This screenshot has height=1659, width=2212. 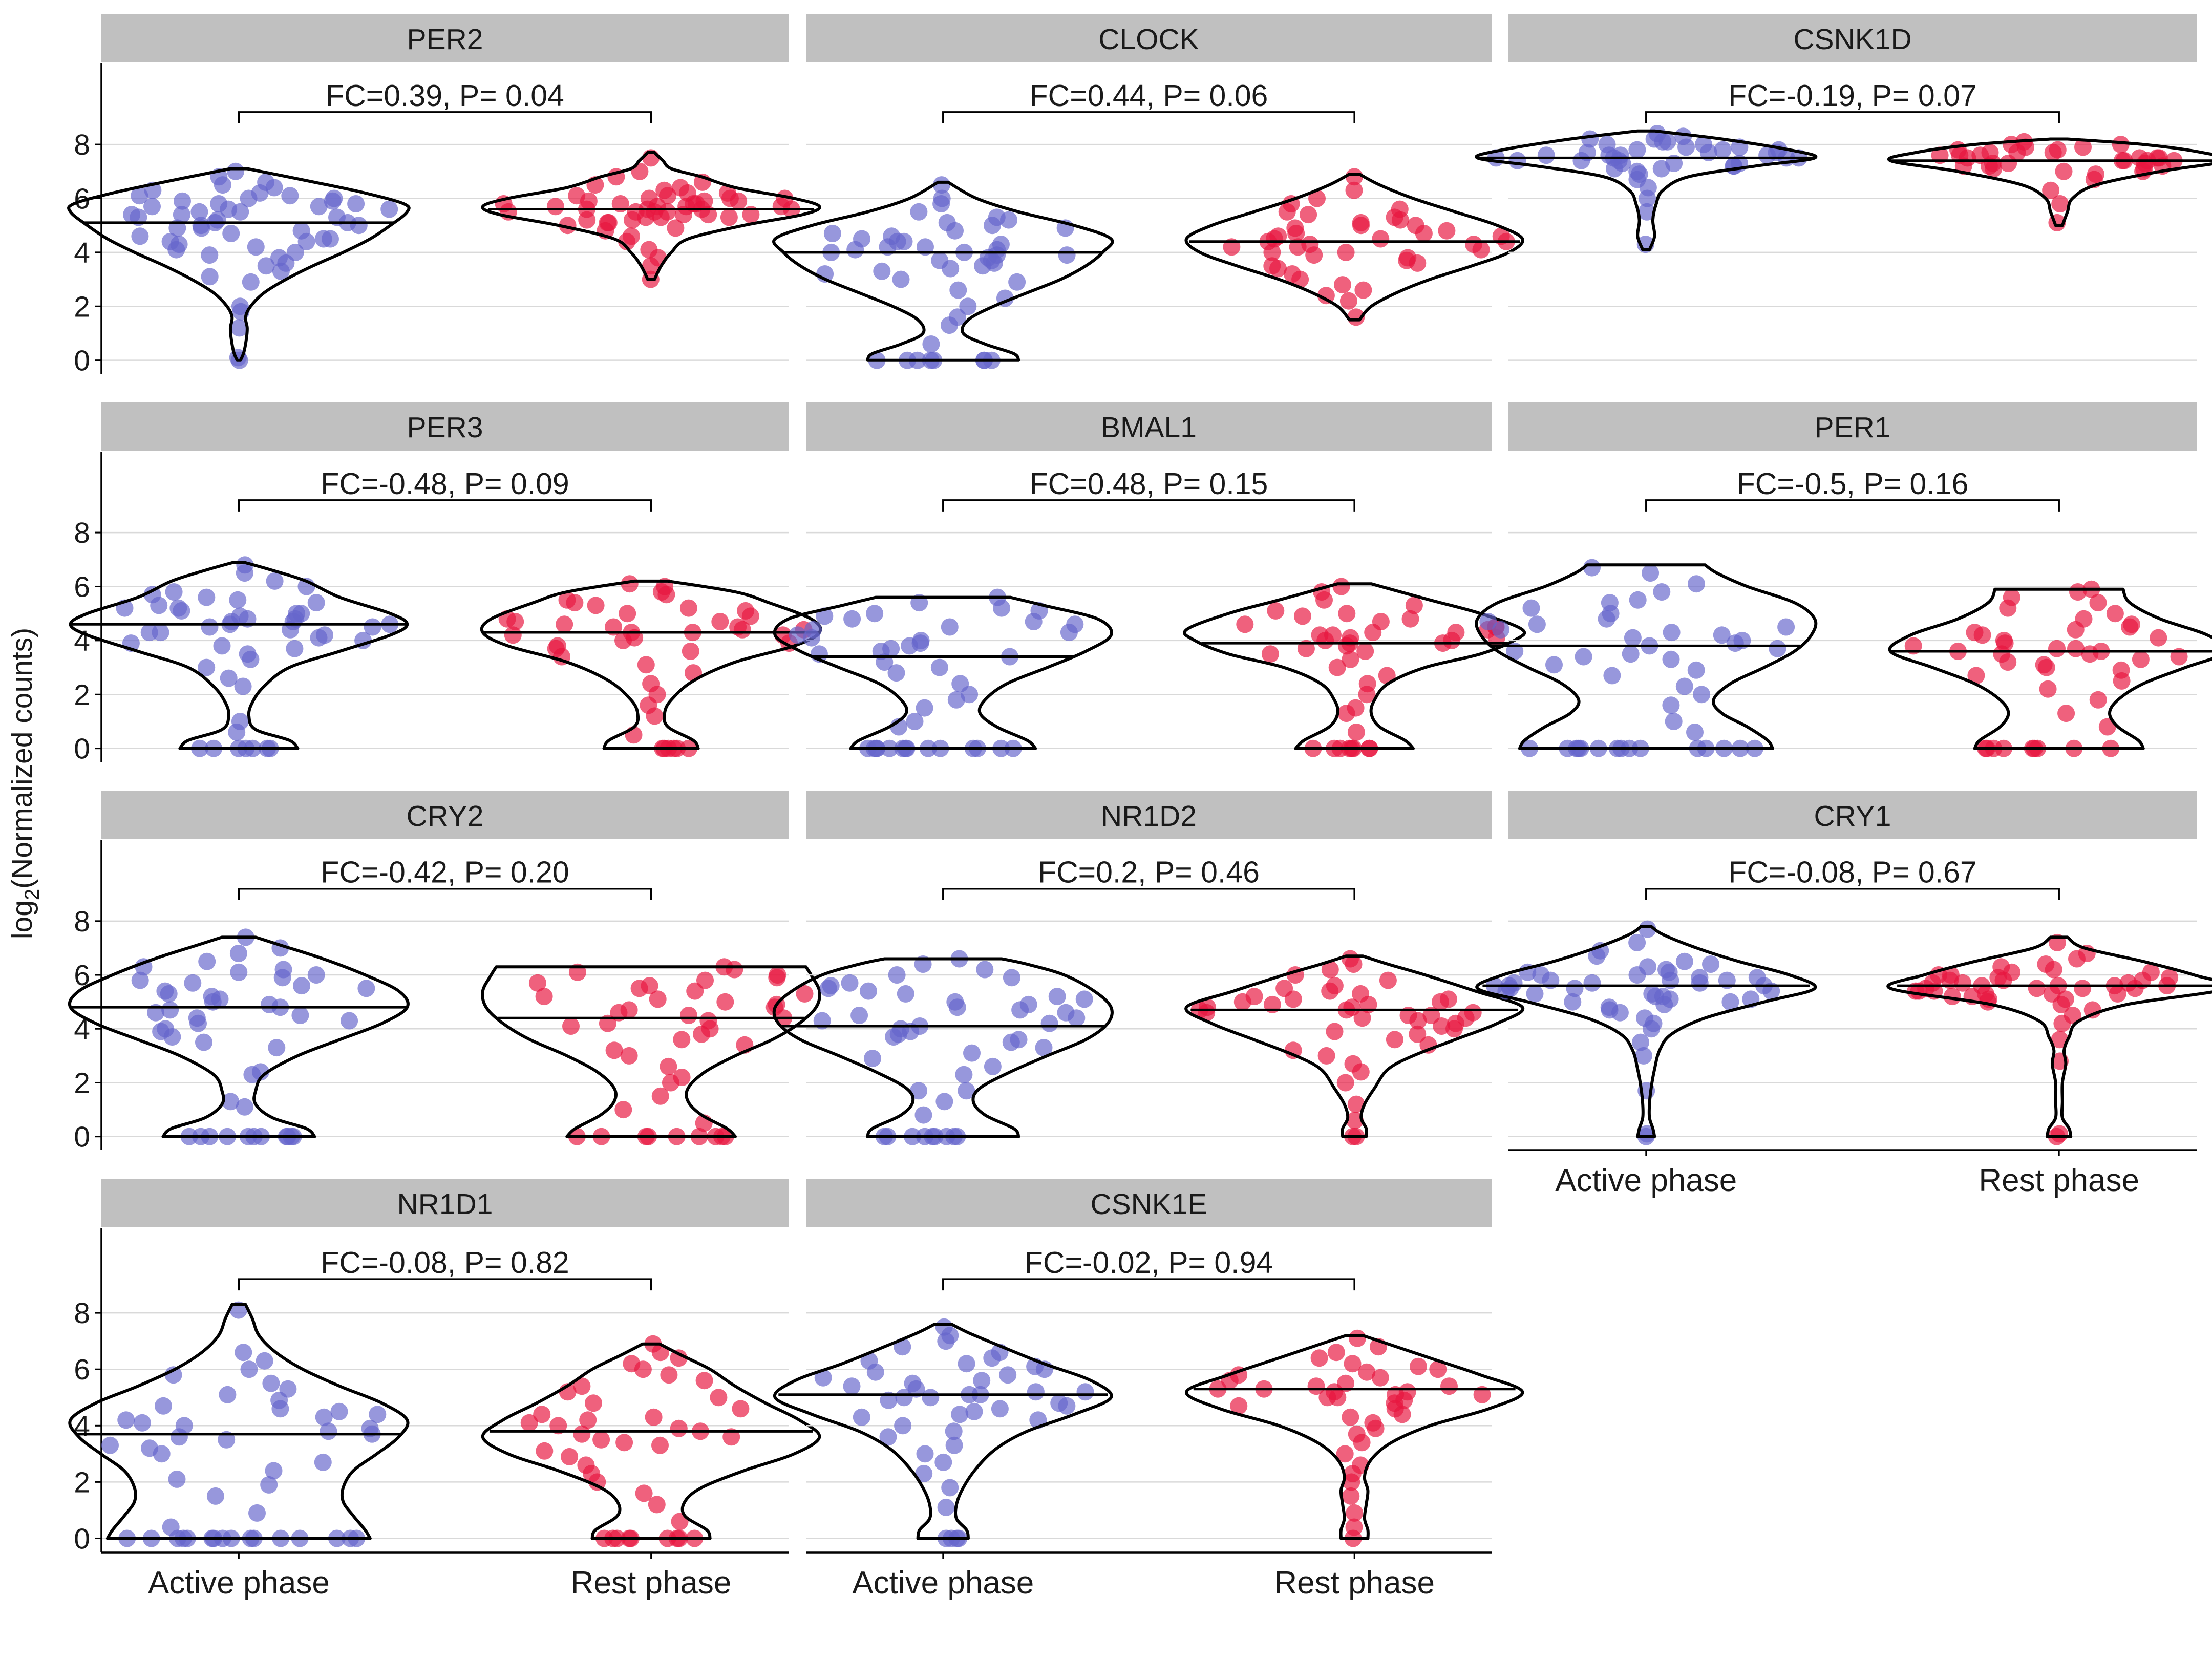 I want to click on stat-annotation: FC=0.39, P= 0.04, so click(x=445, y=96).